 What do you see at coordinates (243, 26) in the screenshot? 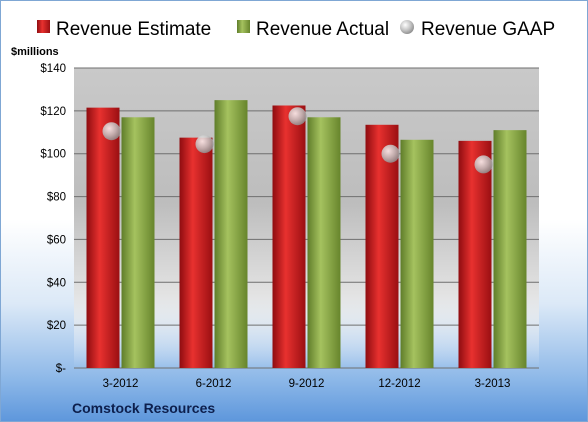
I see `legend-swatch-revenue-actual` at bounding box center [243, 26].